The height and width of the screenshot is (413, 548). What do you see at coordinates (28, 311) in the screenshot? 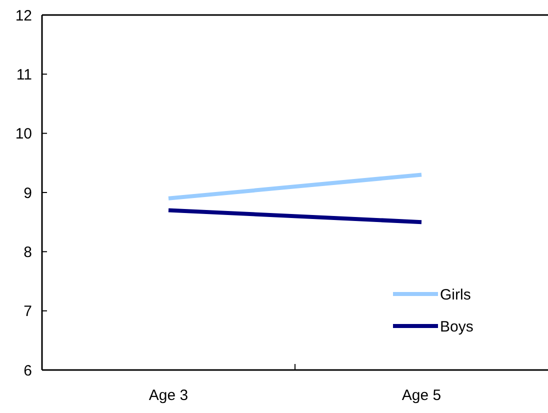
I see `y-tick-label: 7` at bounding box center [28, 311].